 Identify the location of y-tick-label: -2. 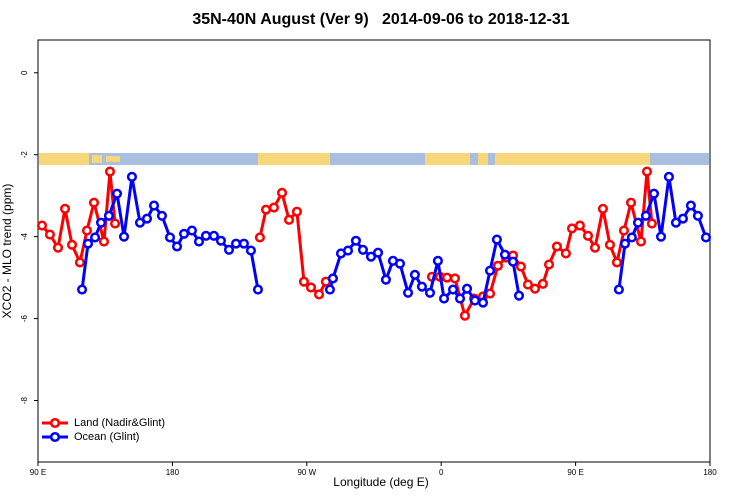
(24, 155).